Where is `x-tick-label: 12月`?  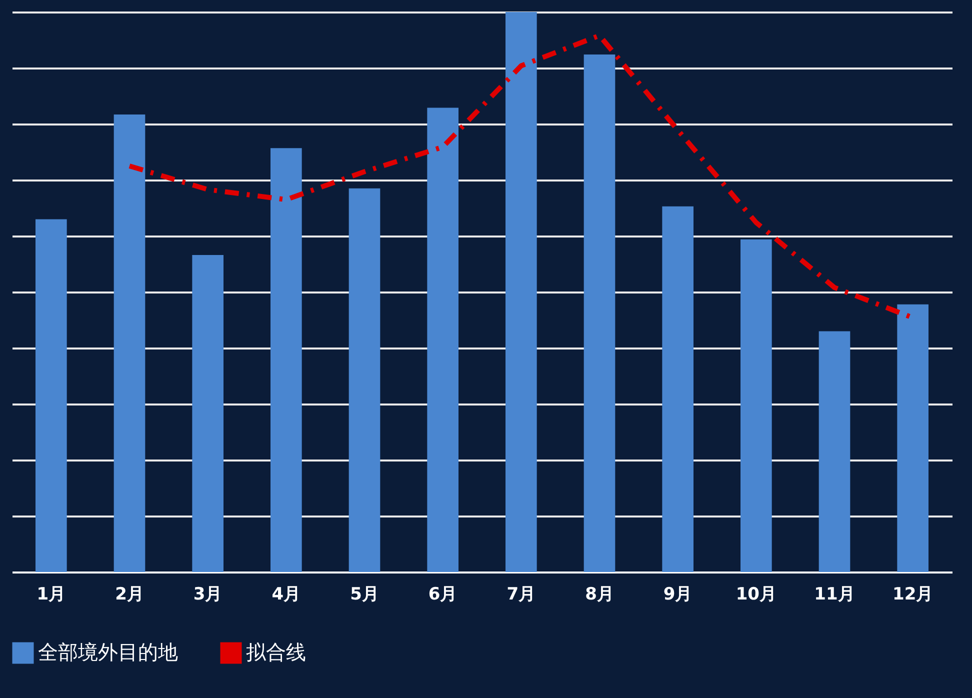 x-tick-label: 12月 is located at coordinates (913, 594).